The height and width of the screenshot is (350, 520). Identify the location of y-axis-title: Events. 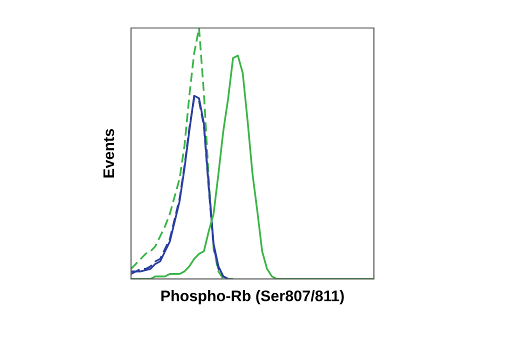
(108, 153).